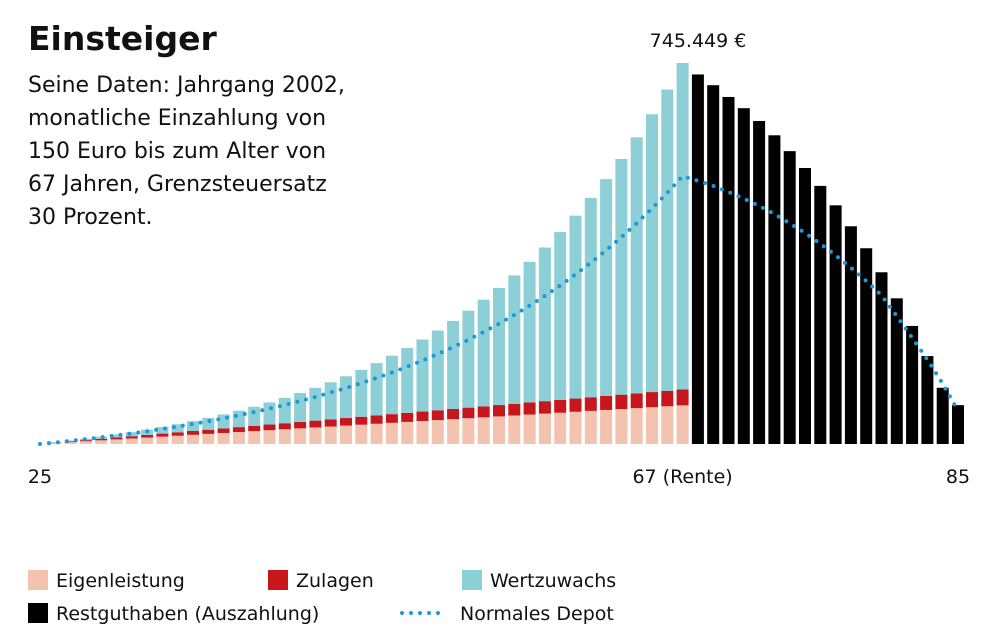 This screenshot has height=643, width=1000. I want to click on legend-label: Wertzuwachs, so click(553, 581).